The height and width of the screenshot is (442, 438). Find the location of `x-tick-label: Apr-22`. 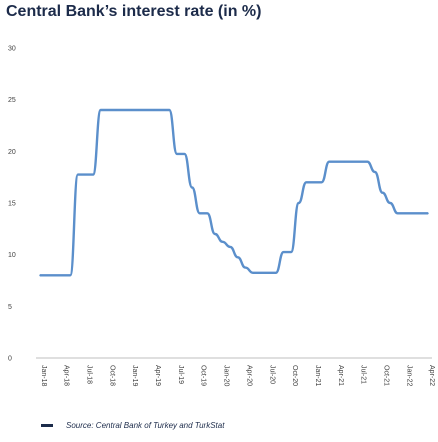

x-tick-label: Apr-22 is located at coordinates (431, 375).